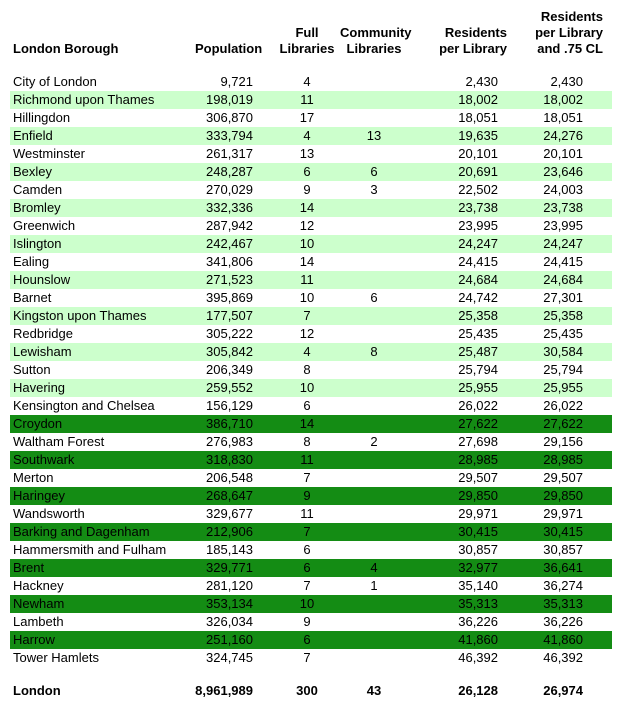 This screenshot has width=624, height=711. Describe the element at coordinates (29, 567) in the screenshot. I see `cell-borough: Brent` at that location.